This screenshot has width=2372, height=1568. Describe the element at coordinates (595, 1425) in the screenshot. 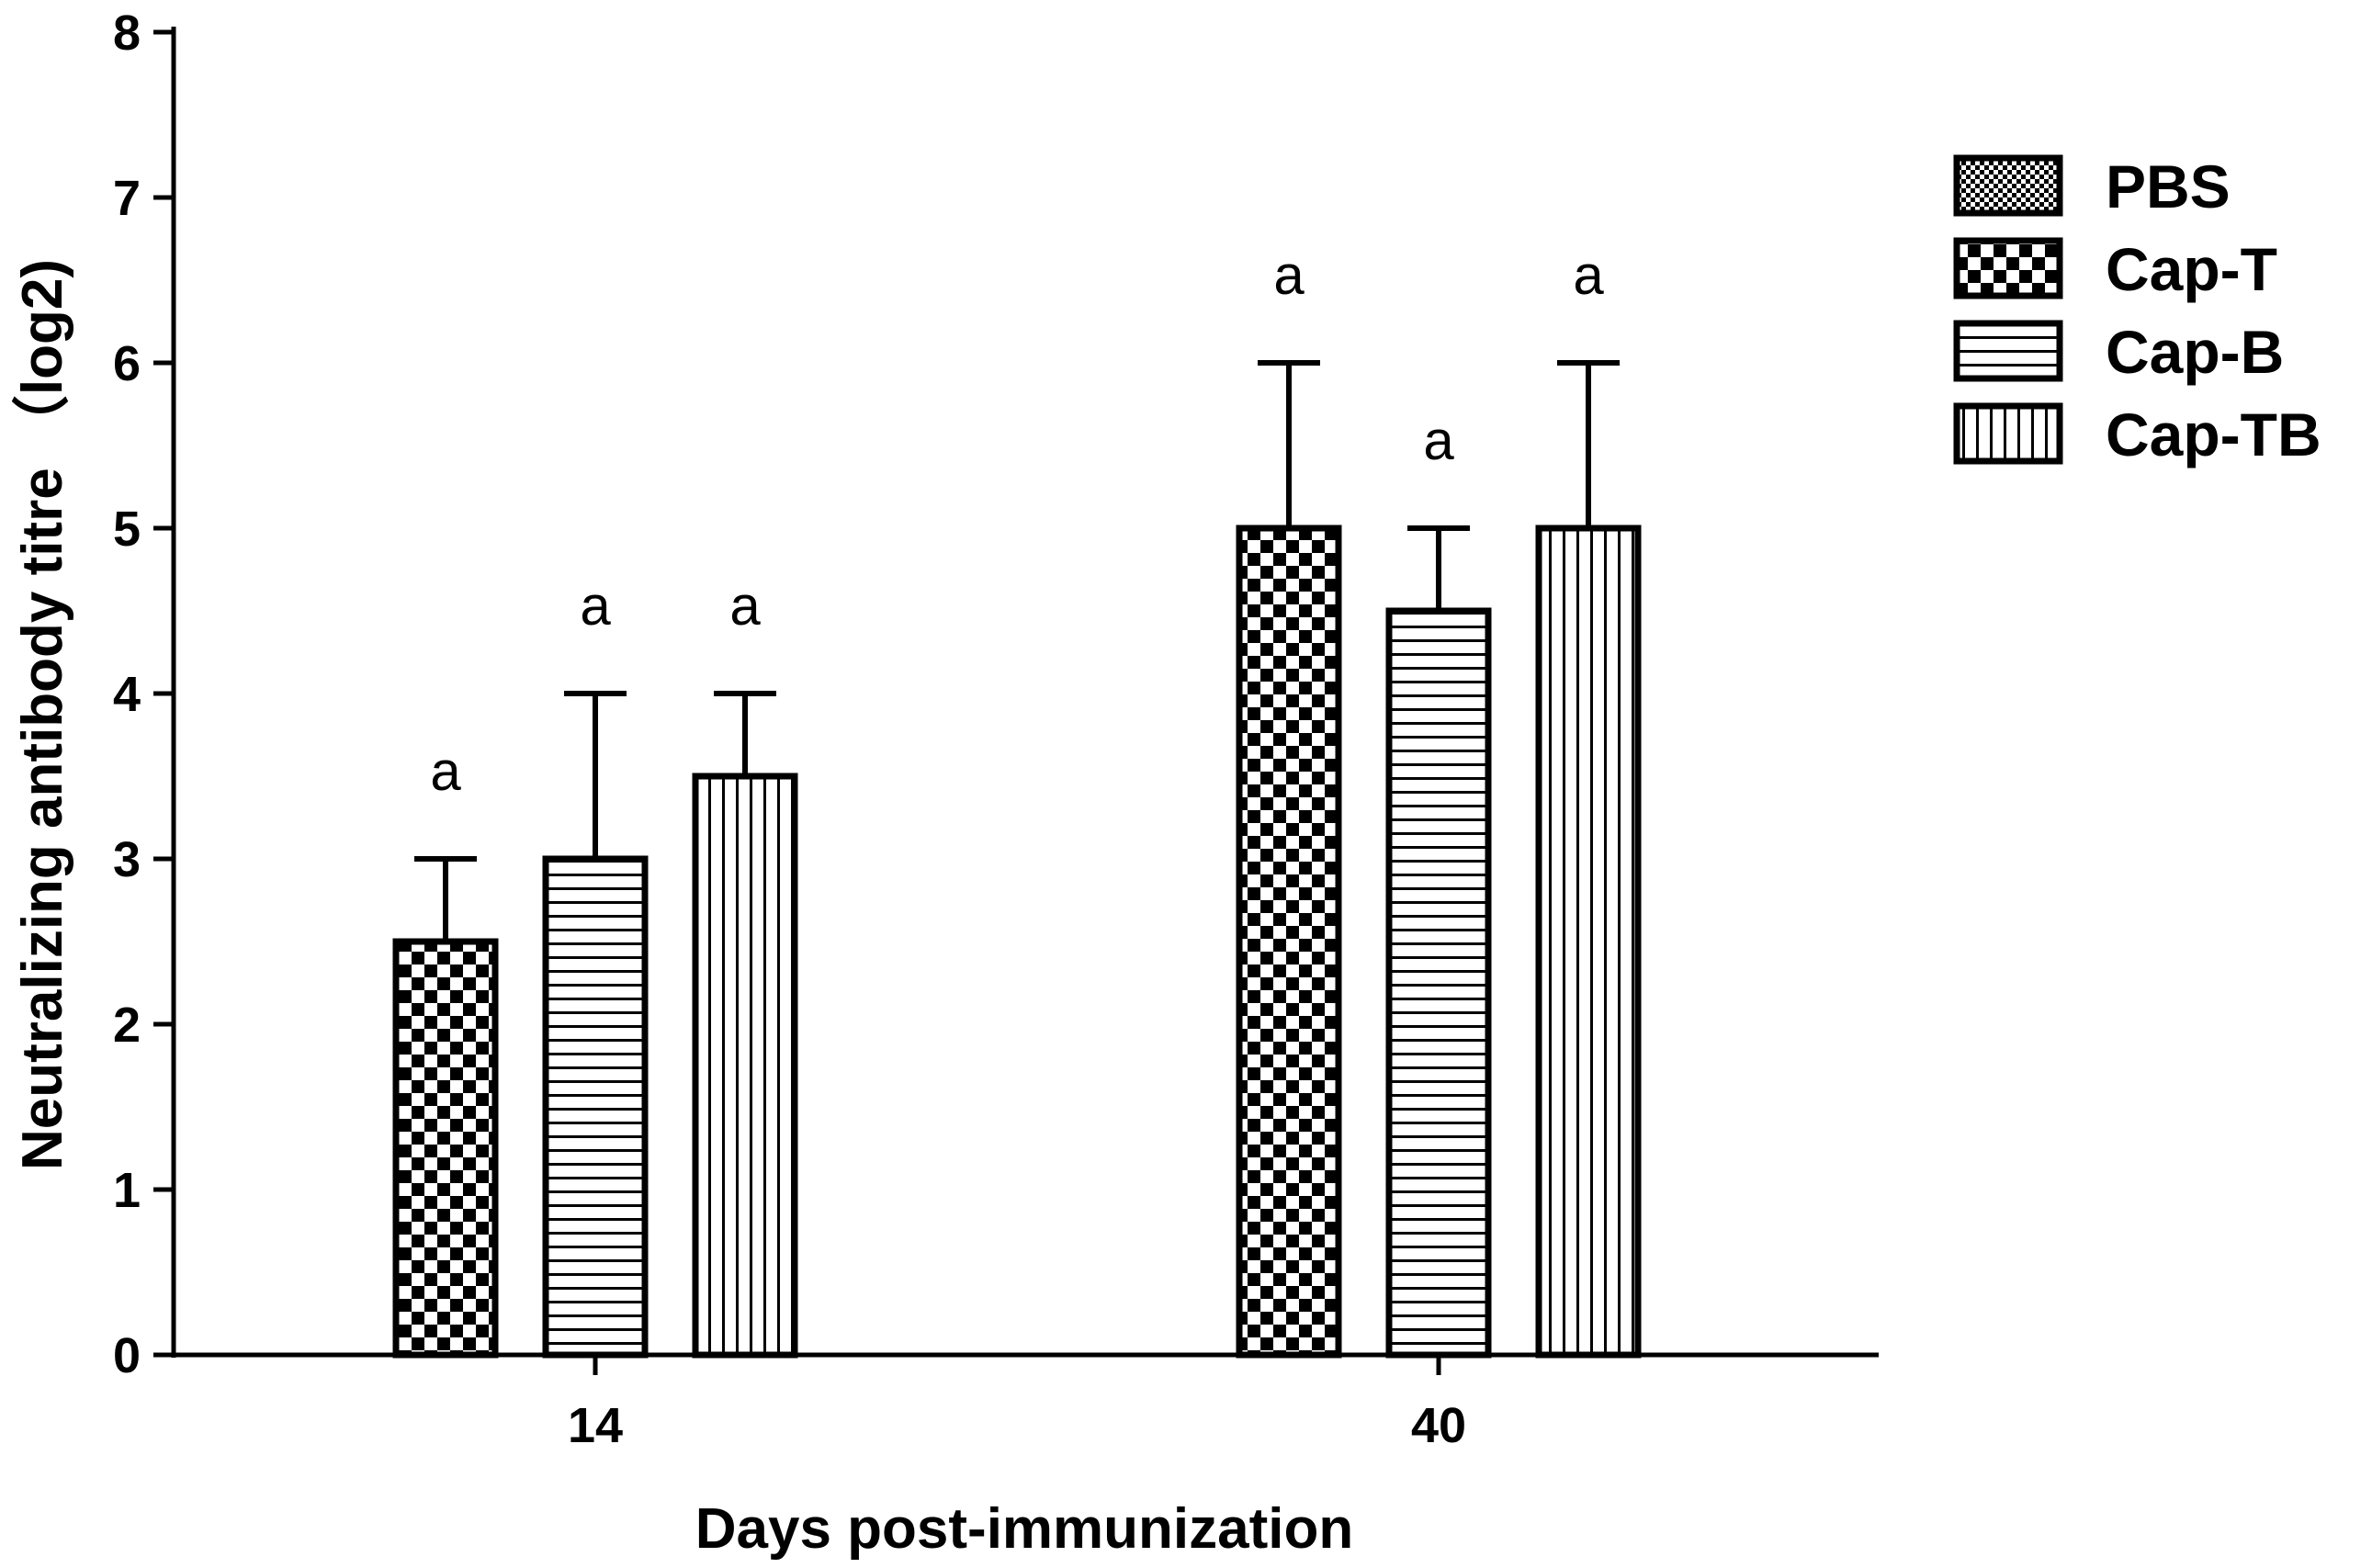

I see `x-tick-label: 14` at that location.